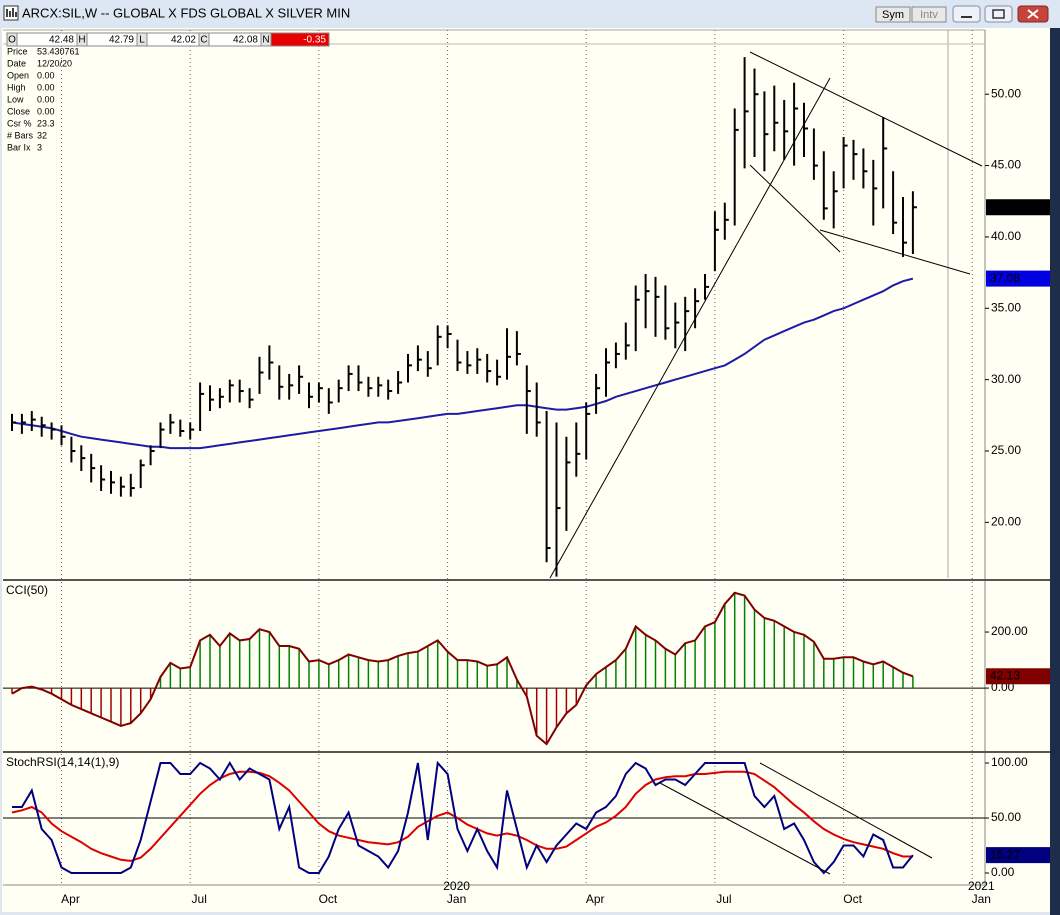 Image resolution: width=1060 pixels, height=915 pixels. I want to click on last-ma-label: 37.08, so click(1005, 278).